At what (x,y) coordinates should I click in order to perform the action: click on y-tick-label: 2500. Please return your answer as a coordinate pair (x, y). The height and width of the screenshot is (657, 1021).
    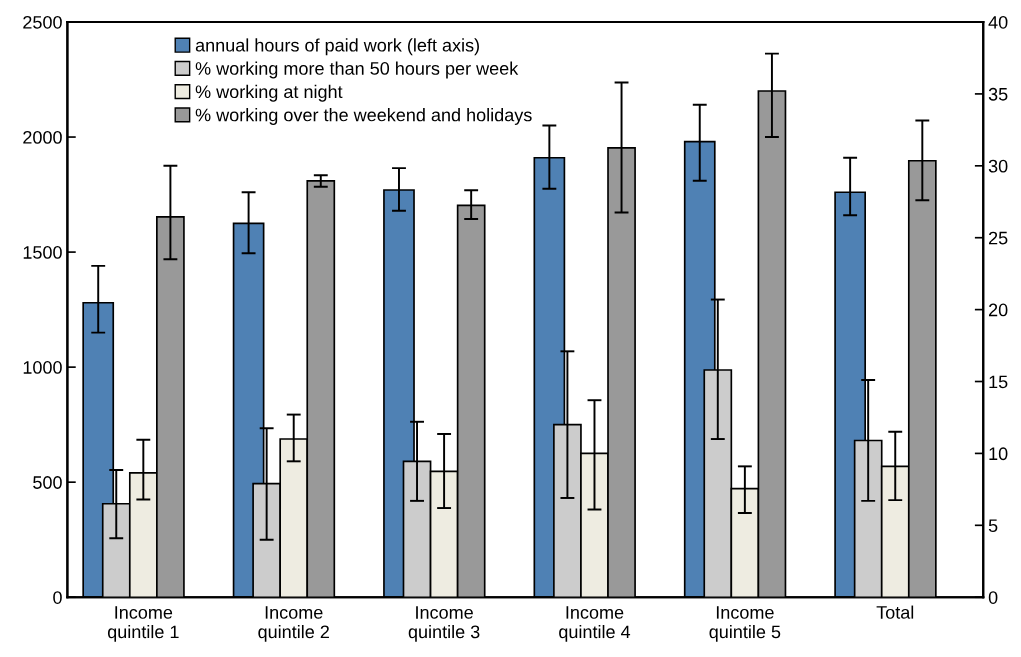
    Looking at the image, I should click on (42, 22).